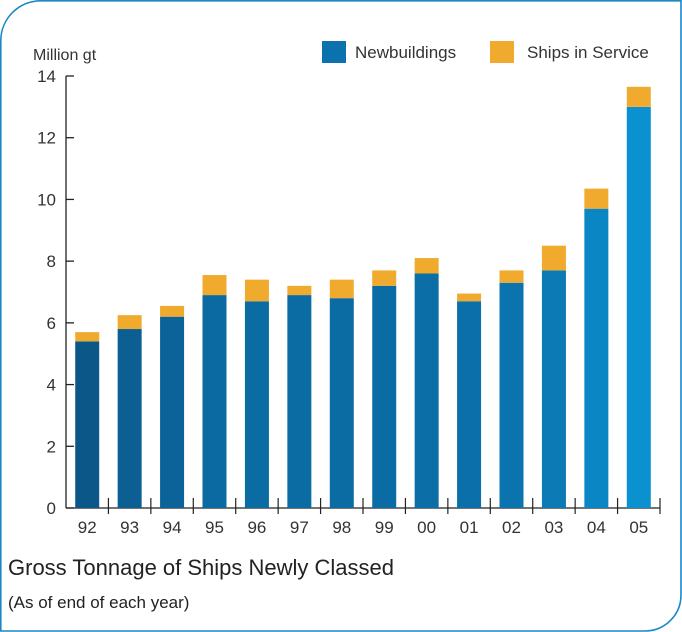 This screenshot has width=682, height=632. What do you see at coordinates (588, 52) in the screenshot?
I see `legend-label-ships-in-service: Ships in Service` at bounding box center [588, 52].